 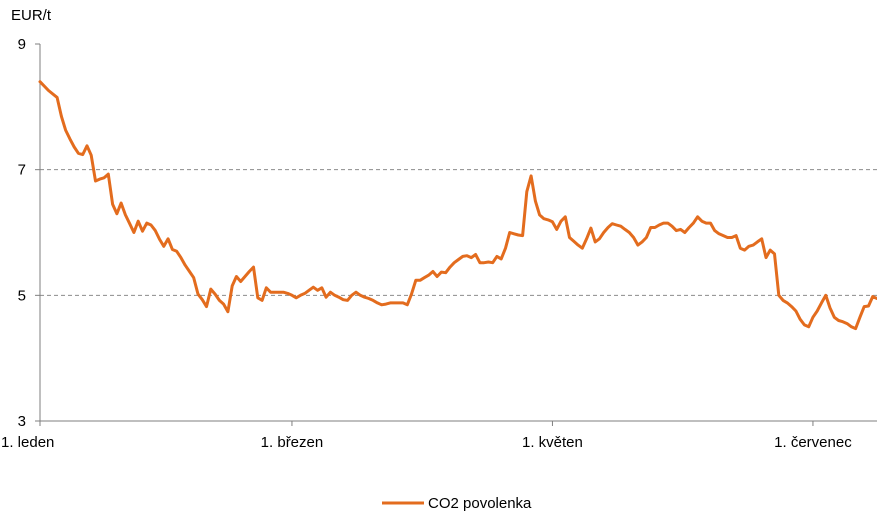 What do you see at coordinates (27, 442) in the screenshot?
I see `x-tick-label: 1. leden` at bounding box center [27, 442].